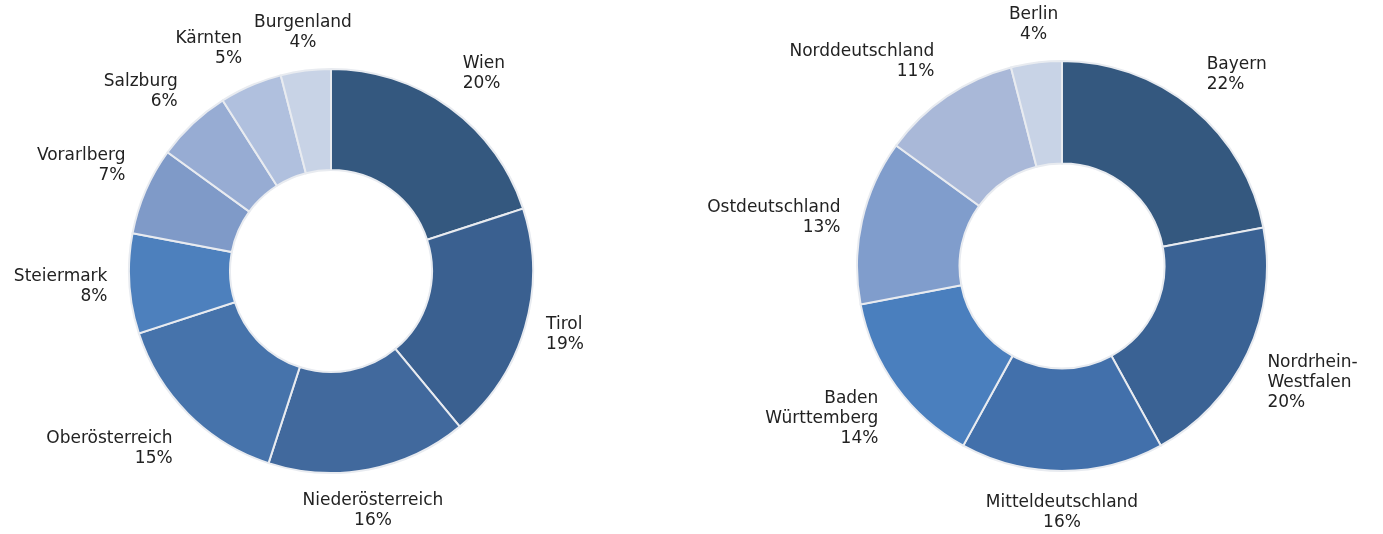  I want to click on slice-label: Tirol, so click(564, 323).